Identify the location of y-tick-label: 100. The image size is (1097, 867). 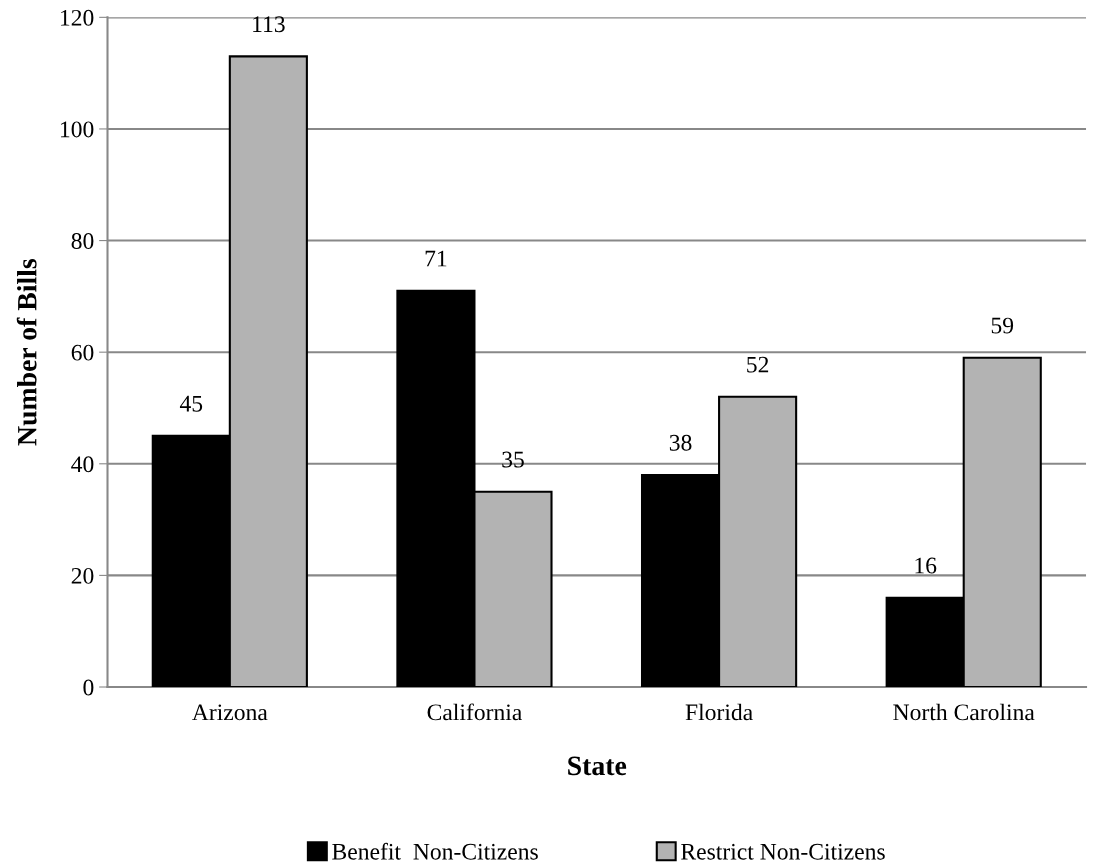
(77, 129).